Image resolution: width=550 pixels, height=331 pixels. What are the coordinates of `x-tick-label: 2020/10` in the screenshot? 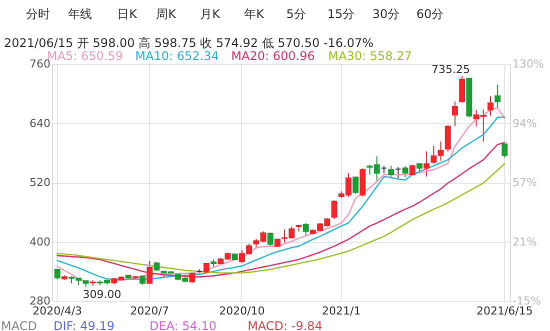 It's located at (242, 311).